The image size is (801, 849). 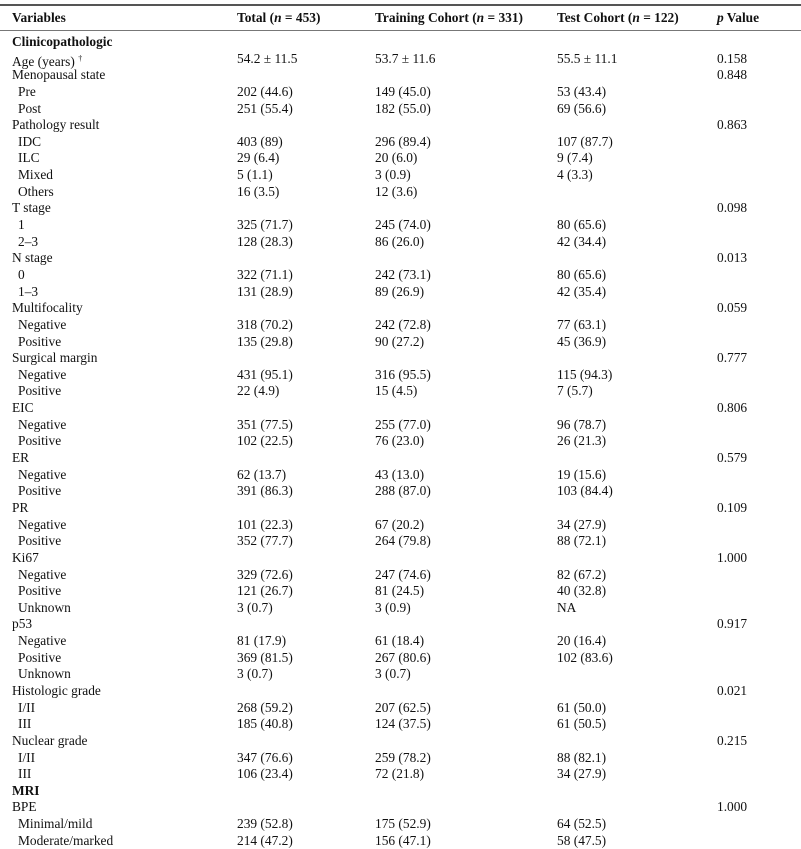 What do you see at coordinates (582, 241) in the screenshot?
I see `test-value: 42 (34.4)` at bounding box center [582, 241].